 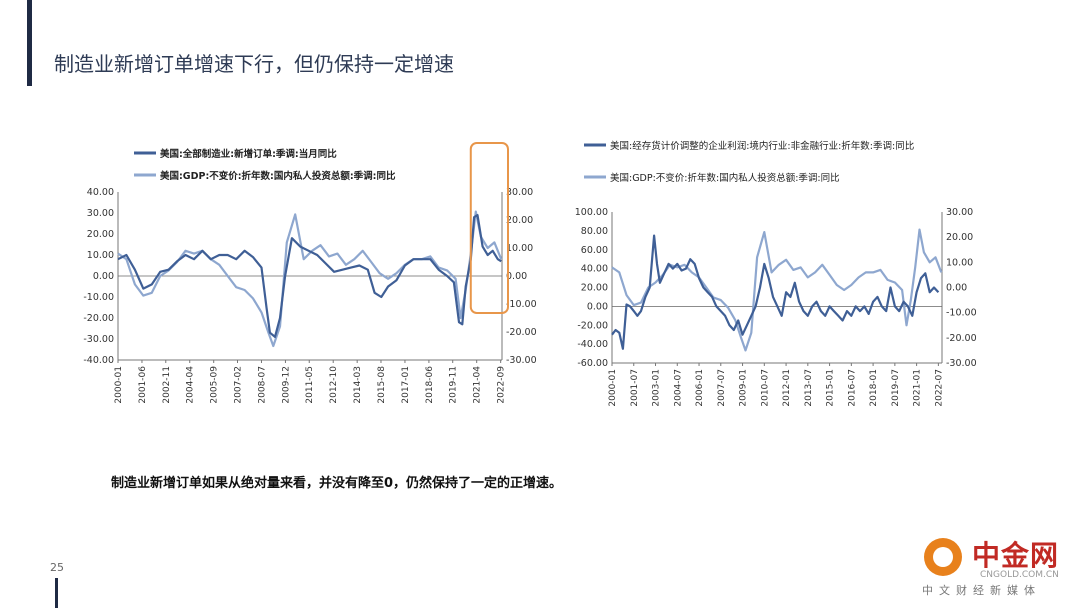 What do you see at coordinates (939, 388) in the screenshot?
I see `chart2-x-tick-label: 2022-07` at bounding box center [939, 388].